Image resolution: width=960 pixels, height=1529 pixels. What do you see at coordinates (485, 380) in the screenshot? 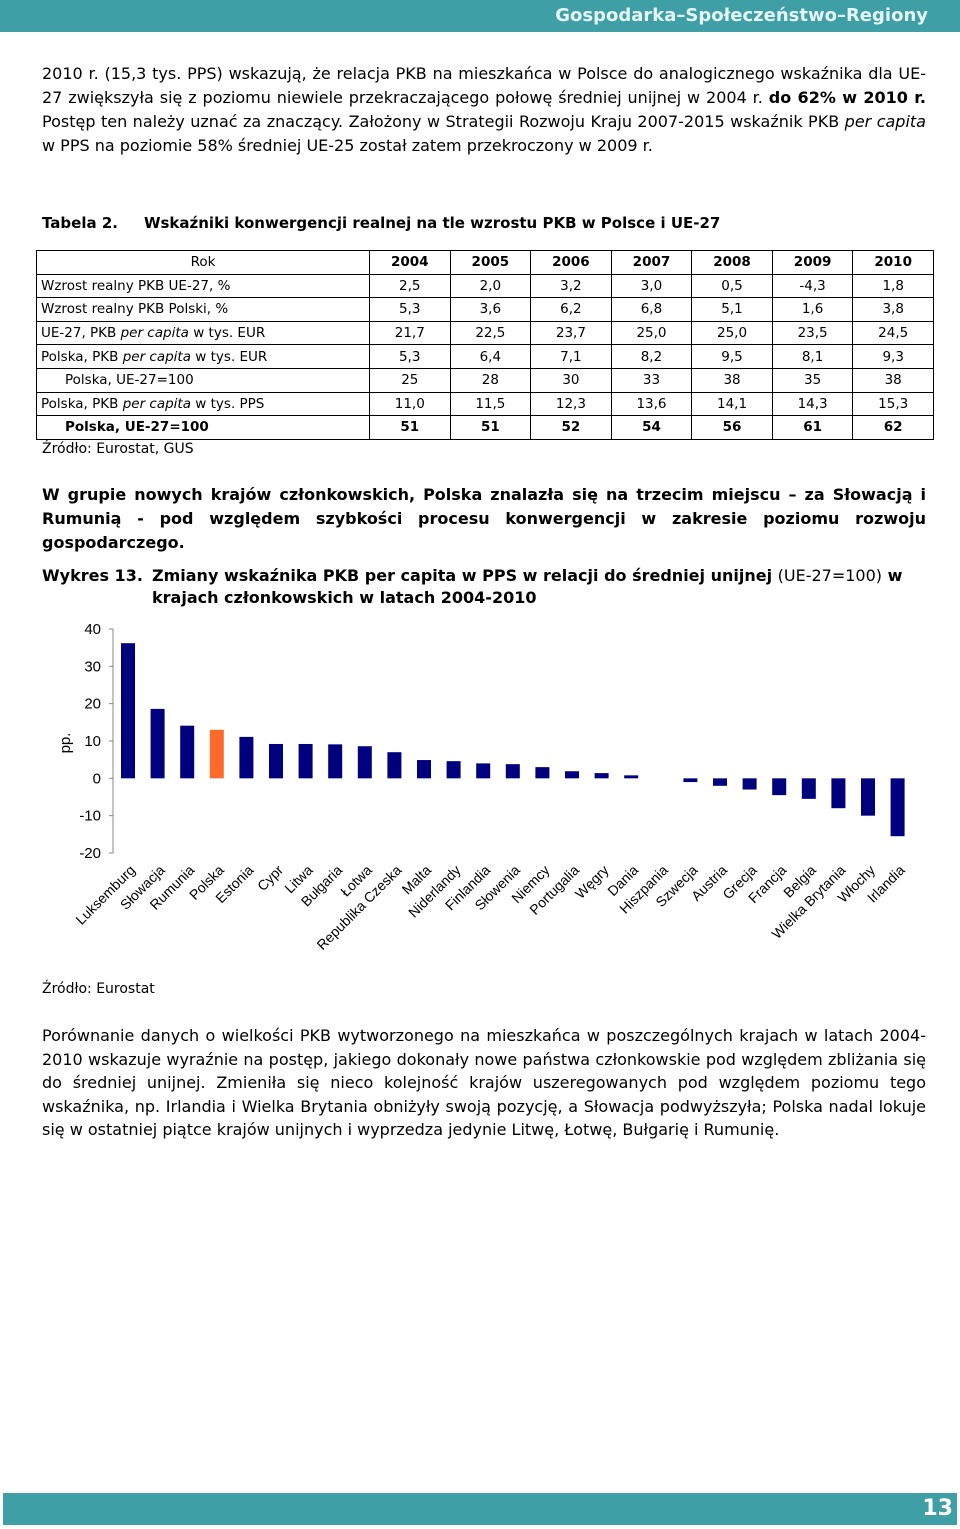
I see `table-row: Polska, UE-27=100 25 28 30 33 38 35 38` at bounding box center [485, 380].